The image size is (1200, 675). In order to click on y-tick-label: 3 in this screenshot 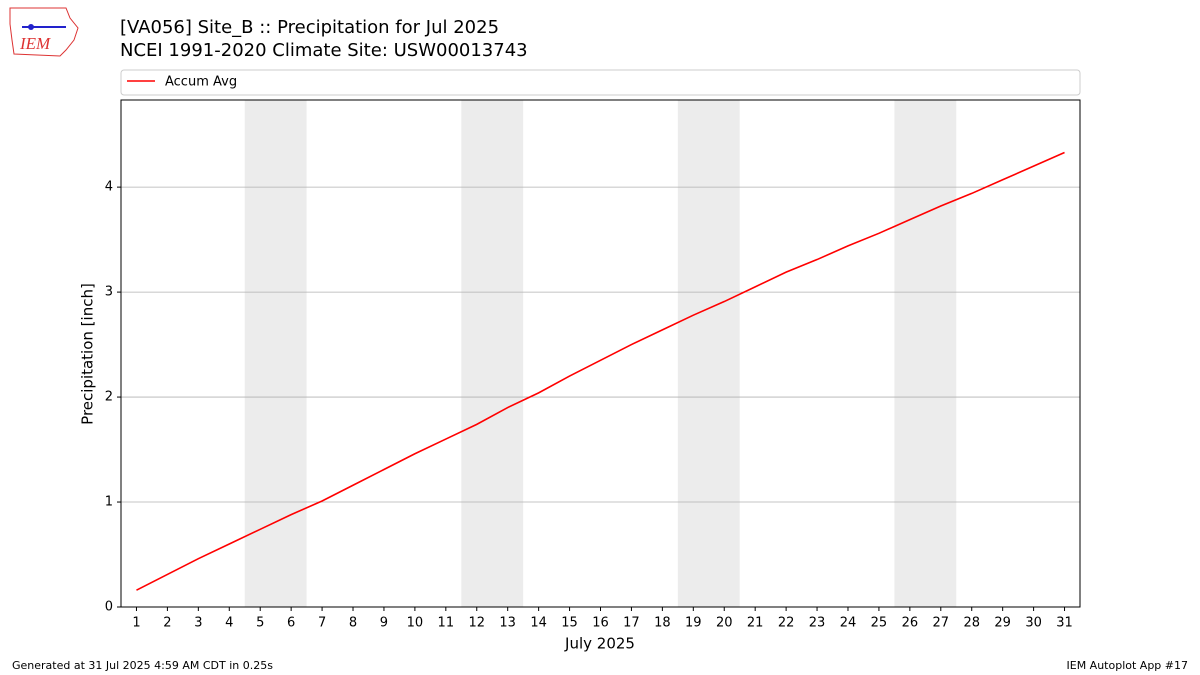, I will do `click(109, 292)`.